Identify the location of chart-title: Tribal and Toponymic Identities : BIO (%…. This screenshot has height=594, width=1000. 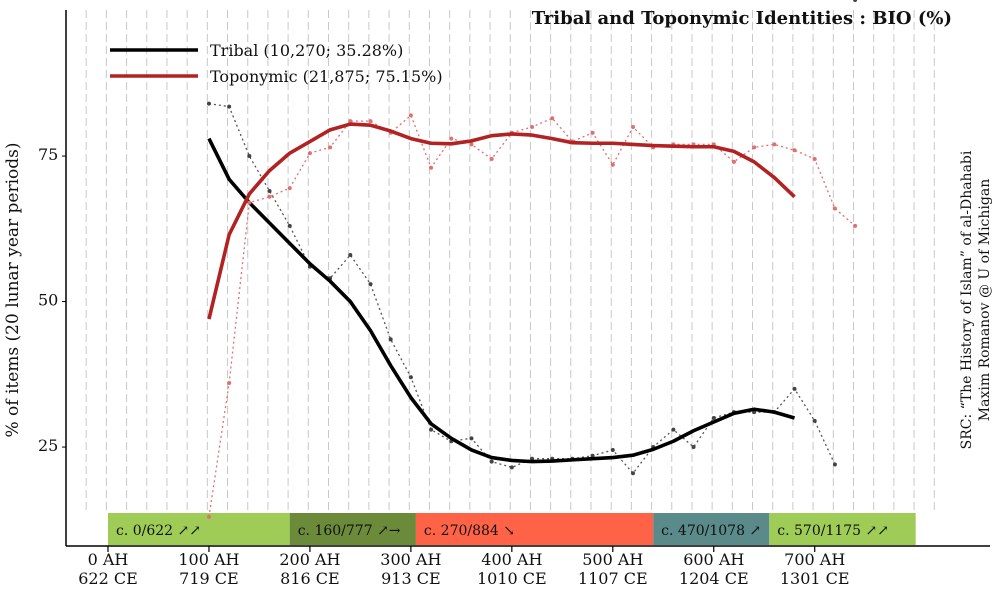
(742, 18).